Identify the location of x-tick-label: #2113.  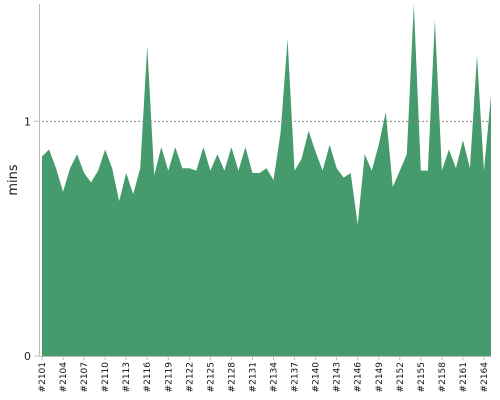
(127, 377).